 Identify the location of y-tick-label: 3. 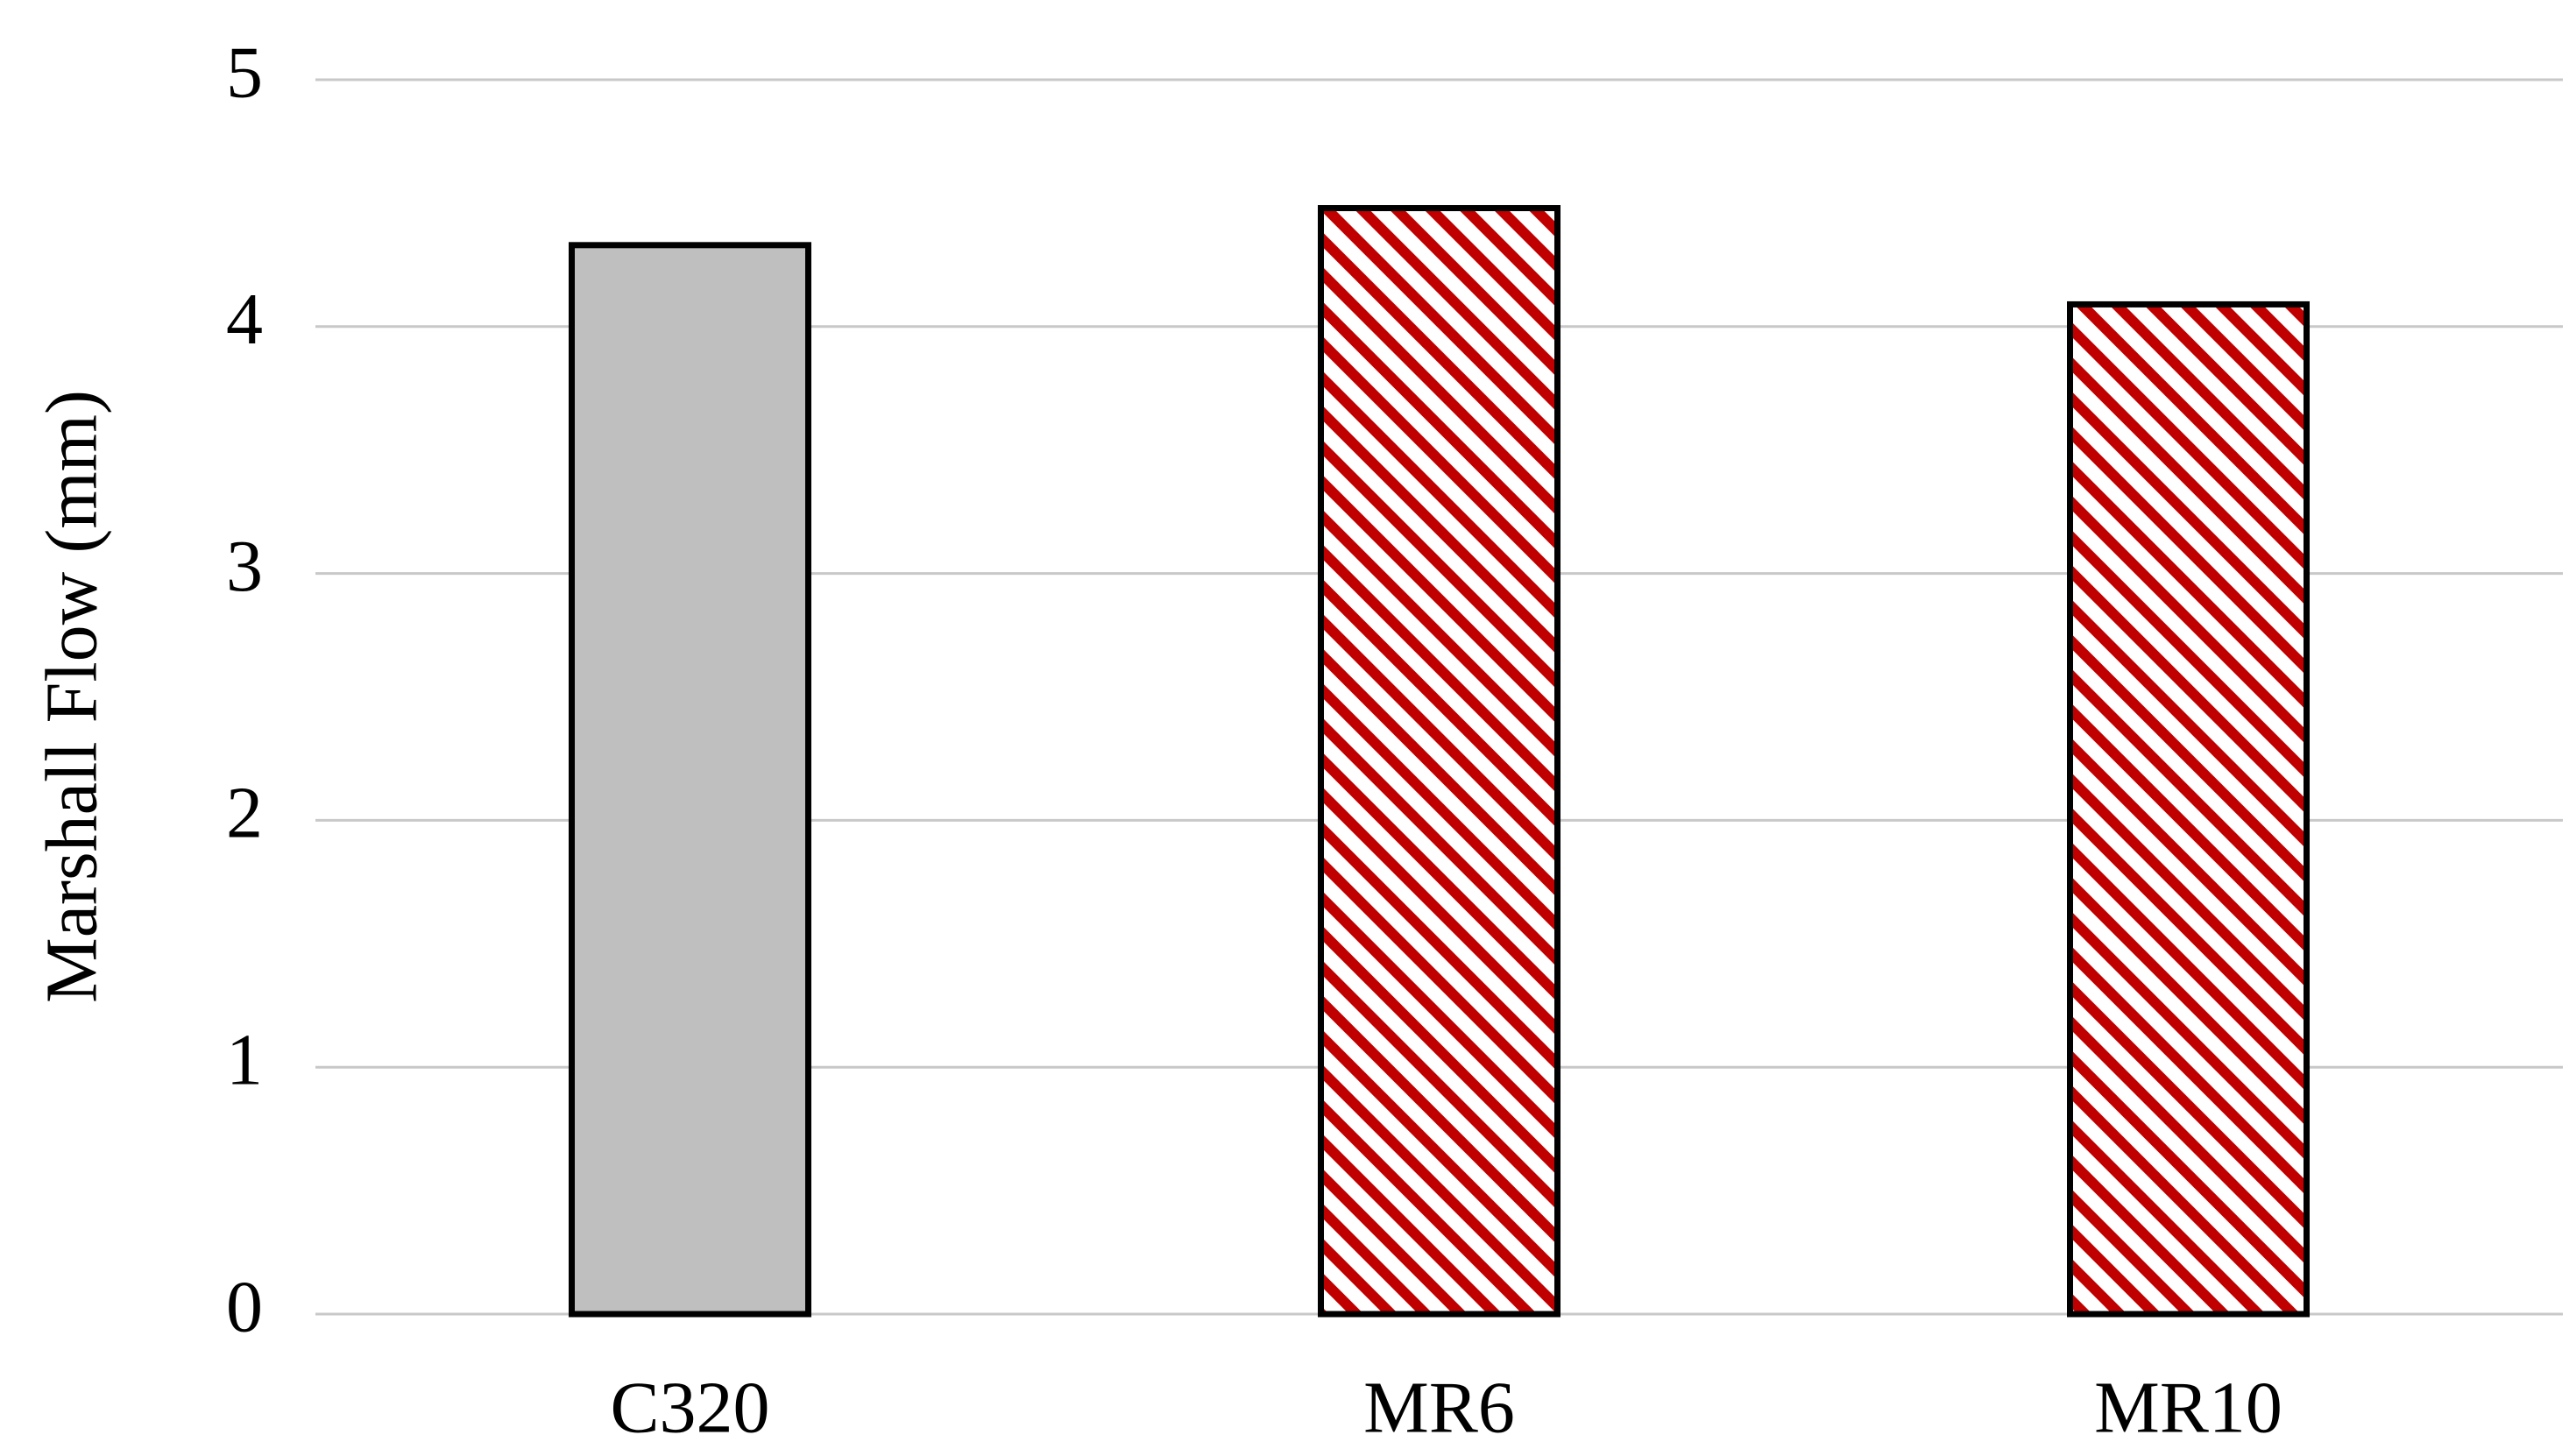
(244, 566).